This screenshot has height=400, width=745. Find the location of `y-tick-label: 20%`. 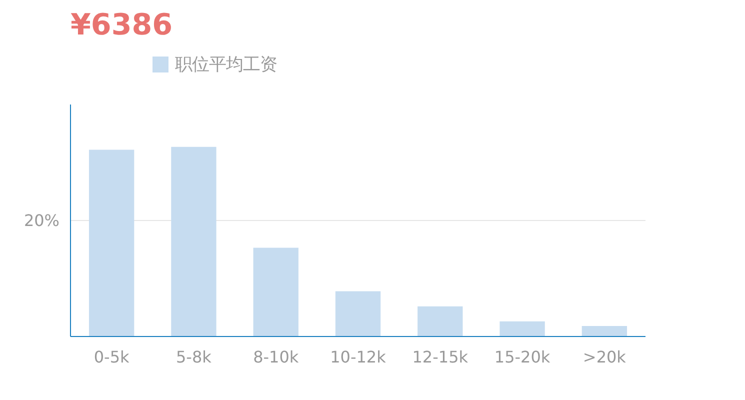

y-tick-label: 20% is located at coordinates (42, 220).